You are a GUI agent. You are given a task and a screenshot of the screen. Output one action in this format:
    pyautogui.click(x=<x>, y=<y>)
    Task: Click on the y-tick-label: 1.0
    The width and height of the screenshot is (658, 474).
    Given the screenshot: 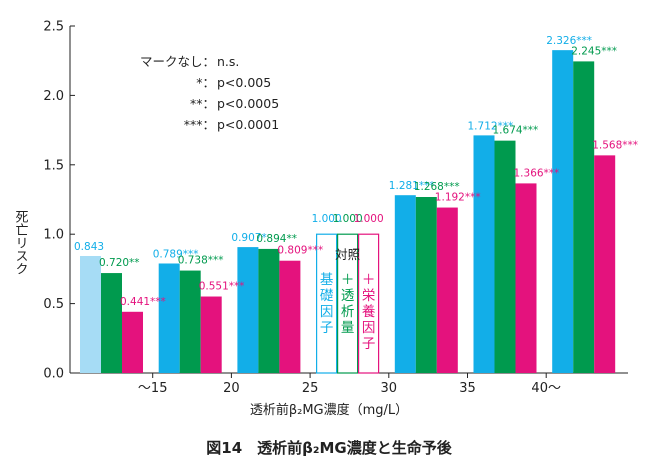 What is the action you would take?
    pyautogui.click(x=53, y=235)
    